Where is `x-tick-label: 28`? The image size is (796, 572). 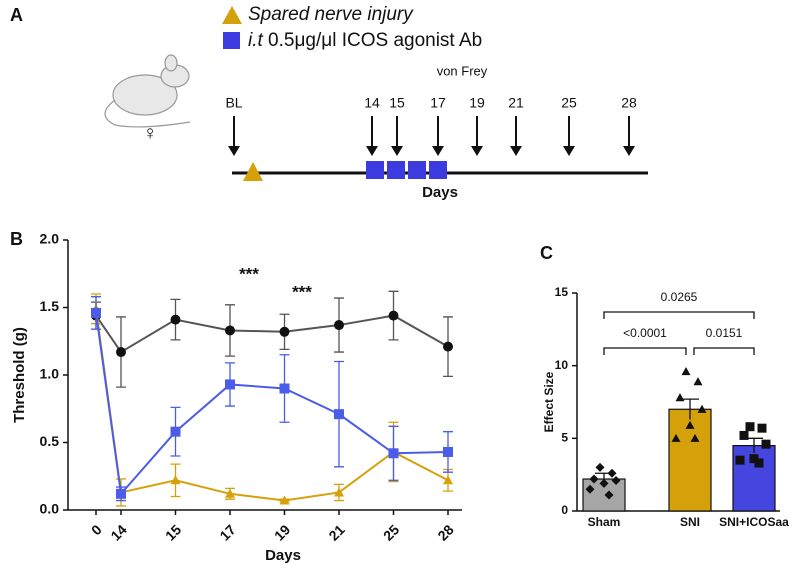 x-tick-label: 28 is located at coordinates (445, 532).